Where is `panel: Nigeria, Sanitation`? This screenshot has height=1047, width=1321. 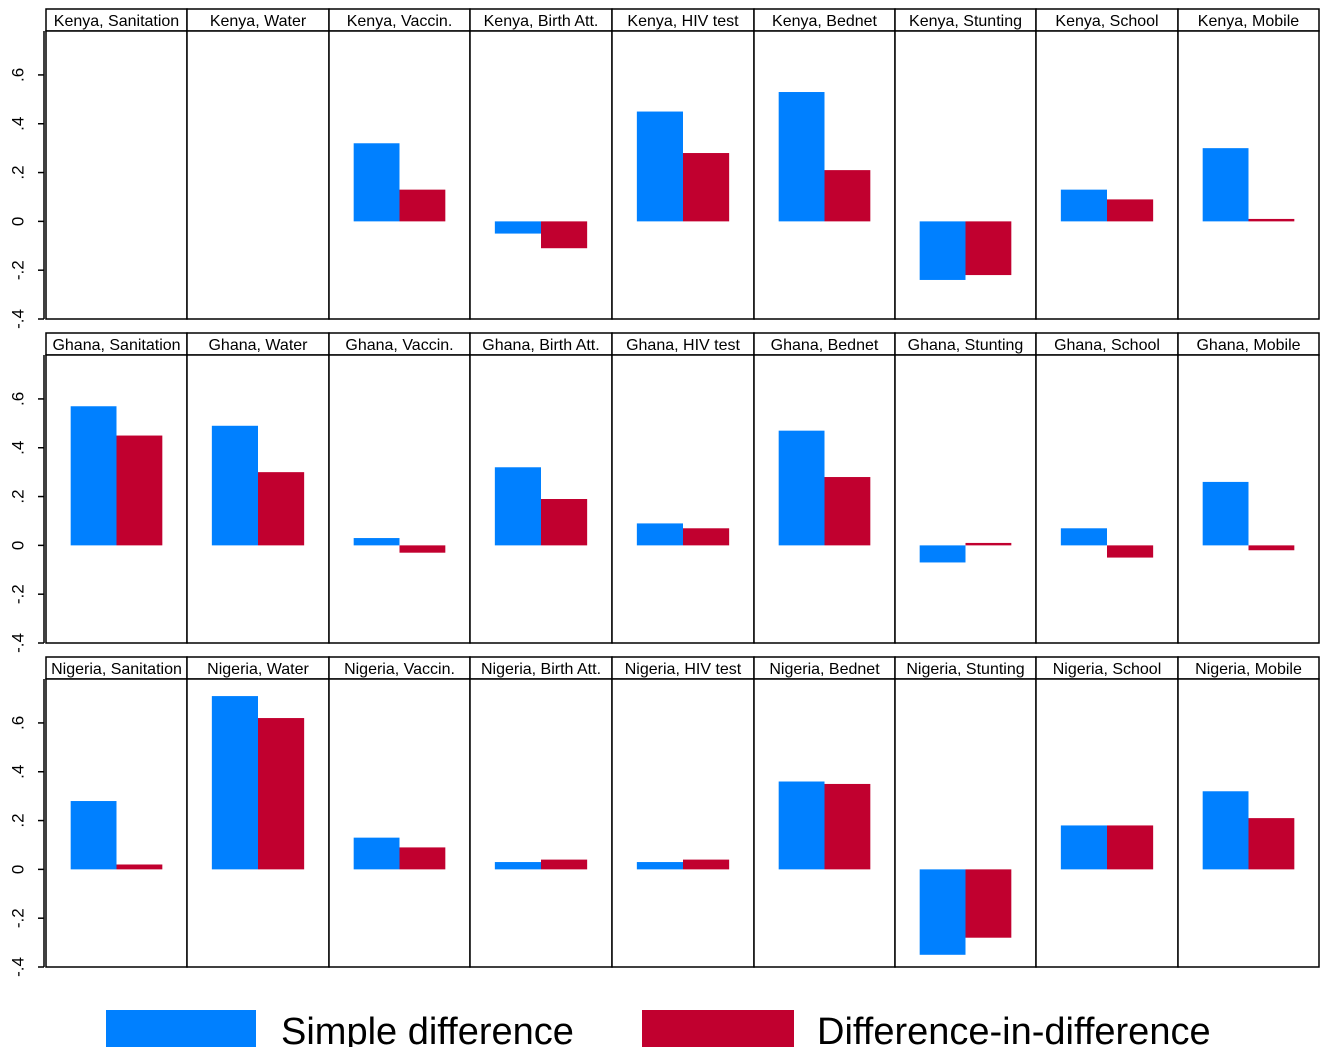 panel: Nigeria, Sanitation is located at coordinates (116, 812).